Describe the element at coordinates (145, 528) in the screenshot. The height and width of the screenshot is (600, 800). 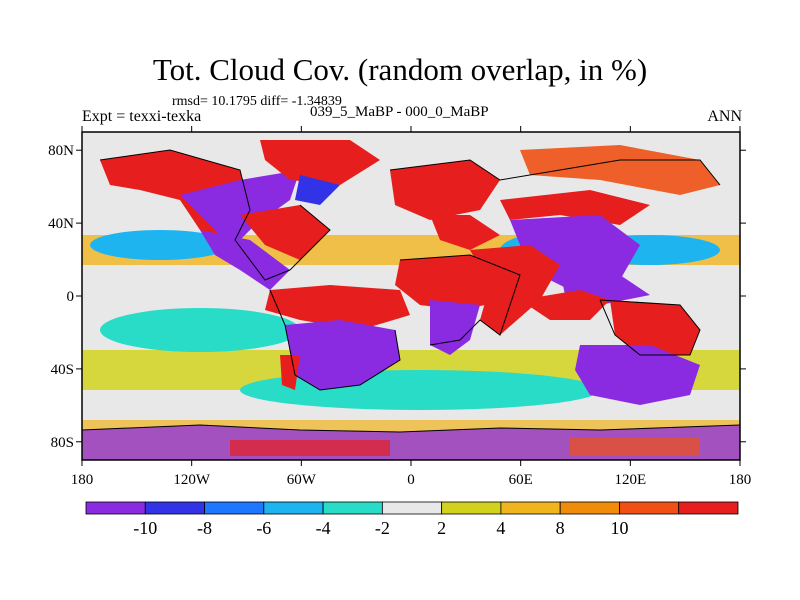
I see `colorbar-label: -10` at that location.